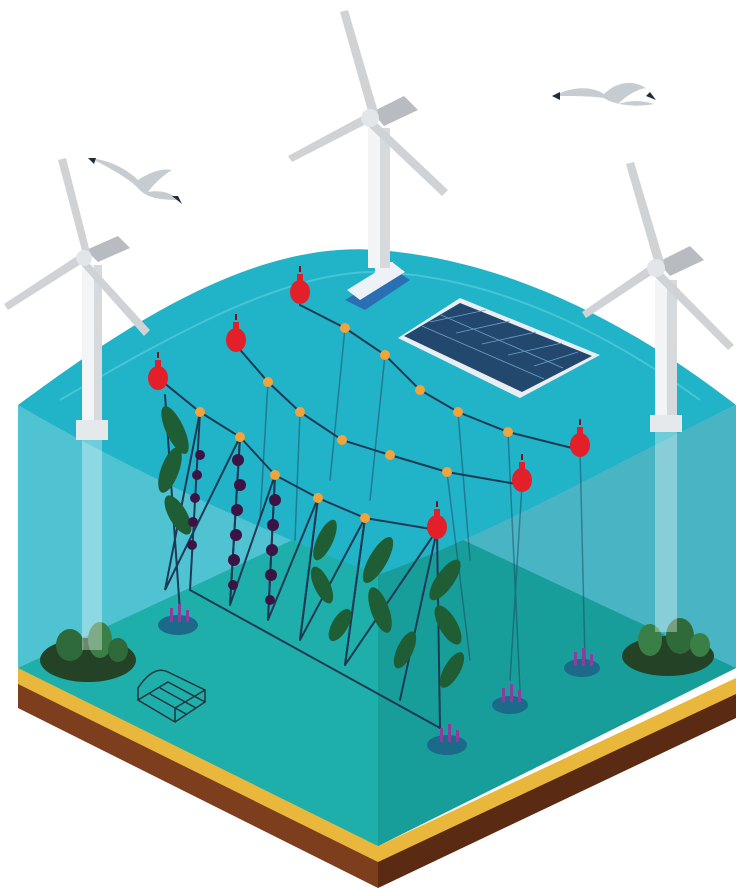 The width and height of the screenshot is (736, 888). I want to click on soil-right-face, so click(557, 789).